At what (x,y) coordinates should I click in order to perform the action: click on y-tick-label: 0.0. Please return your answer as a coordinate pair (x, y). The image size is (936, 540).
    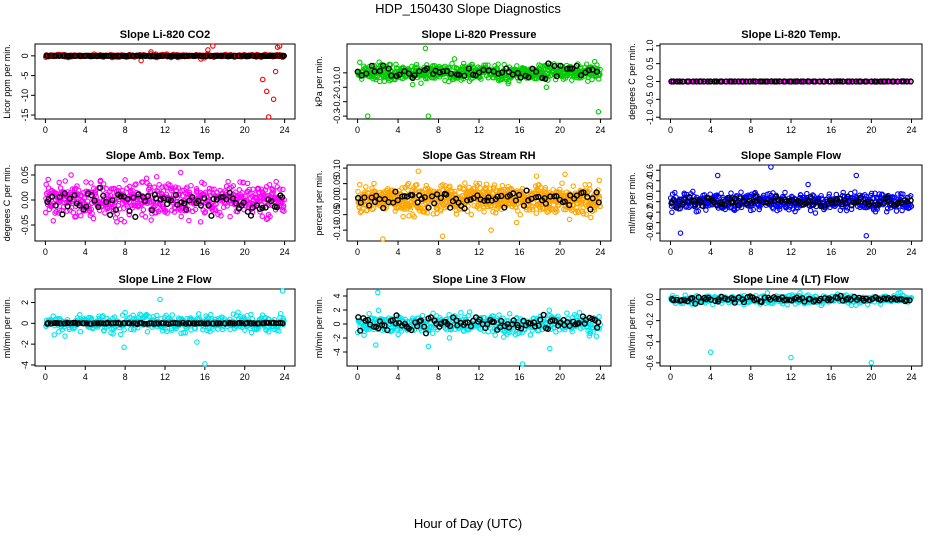
    Looking at the image, I should click on (650, 299).